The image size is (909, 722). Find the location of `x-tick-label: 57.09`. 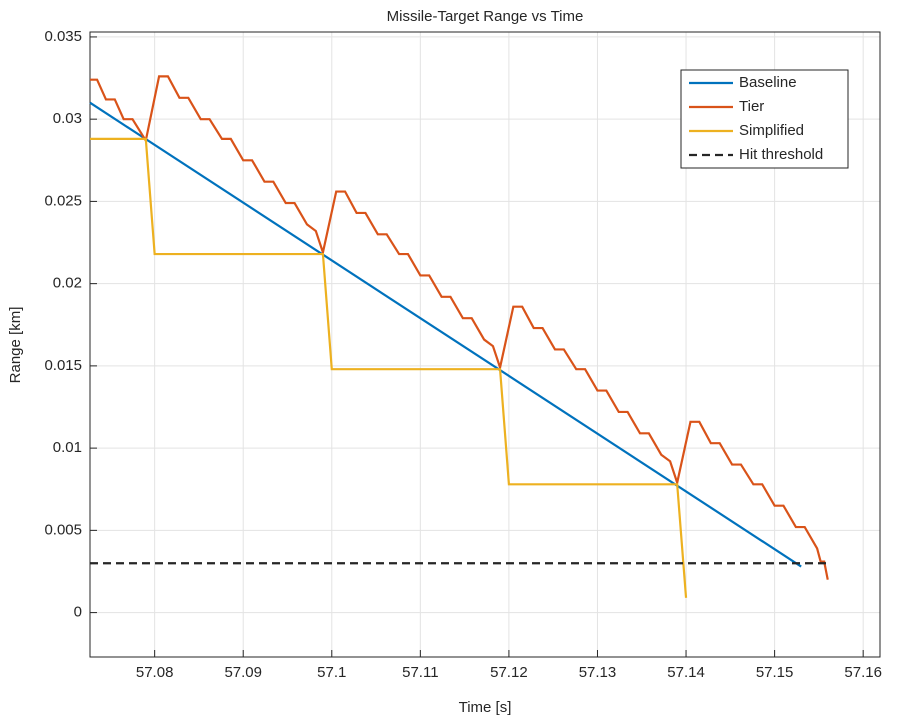

x-tick-label: 57.09 is located at coordinates (243, 672).